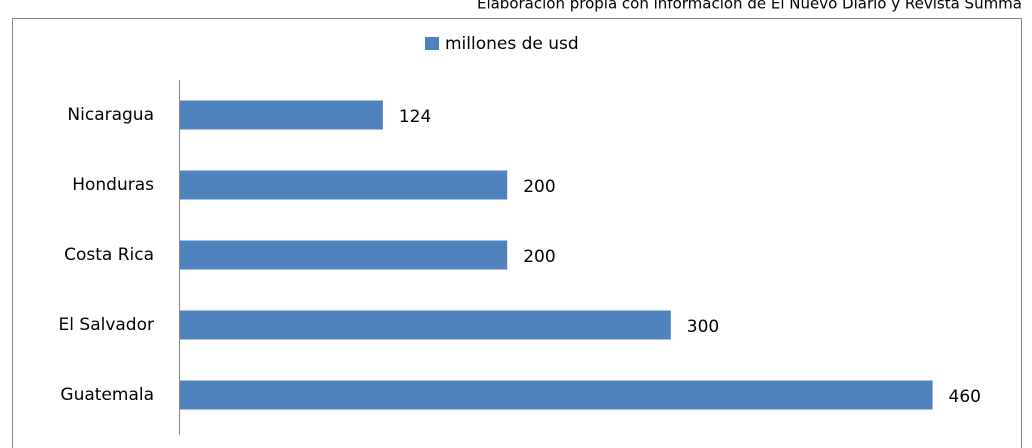 The width and height of the screenshot is (1032, 448). Describe the element at coordinates (965, 397) in the screenshot. I see `data-label: 460` at that location.